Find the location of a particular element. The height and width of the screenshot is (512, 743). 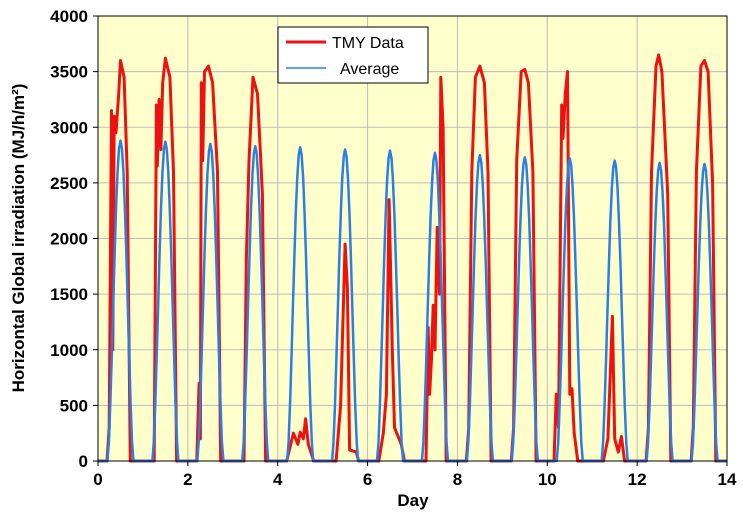

y-tick-label: 3500 is located at coordinates (69, 72).